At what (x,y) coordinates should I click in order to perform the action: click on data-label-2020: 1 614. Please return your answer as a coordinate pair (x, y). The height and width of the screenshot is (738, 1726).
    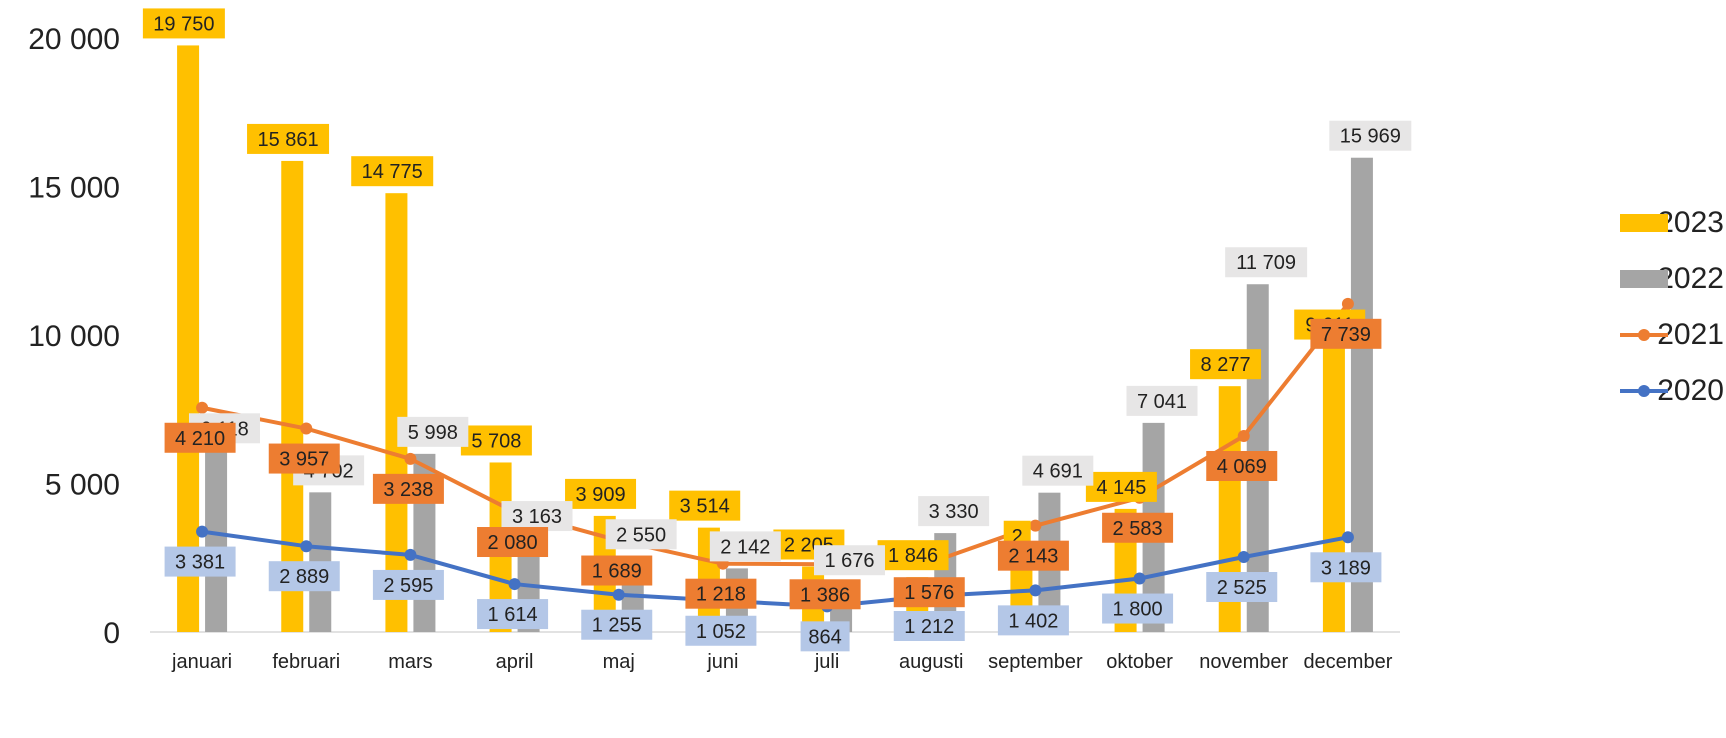
    Looking at the image, I should click on (513, 615).